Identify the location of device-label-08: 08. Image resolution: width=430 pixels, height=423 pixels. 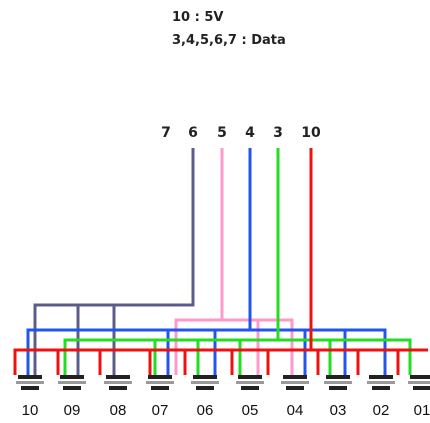
(118, 410).